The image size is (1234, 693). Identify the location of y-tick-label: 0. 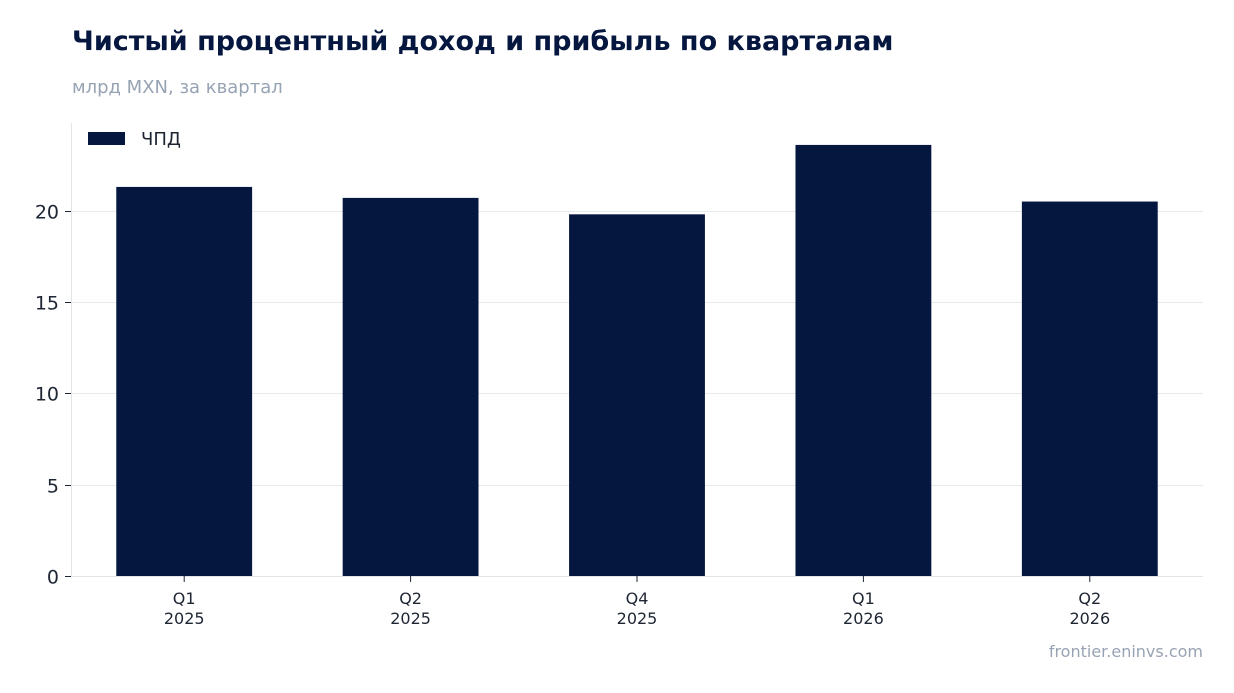
(53, 578).